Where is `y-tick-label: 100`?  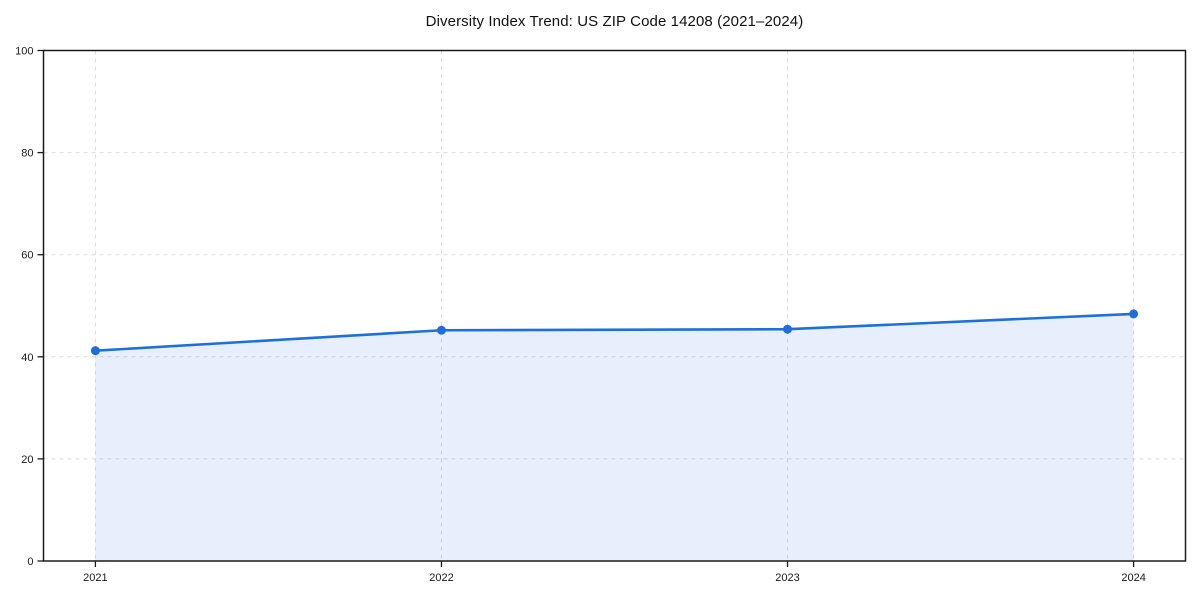
y-tick-label: 100 is located at coordinates (24, 52).